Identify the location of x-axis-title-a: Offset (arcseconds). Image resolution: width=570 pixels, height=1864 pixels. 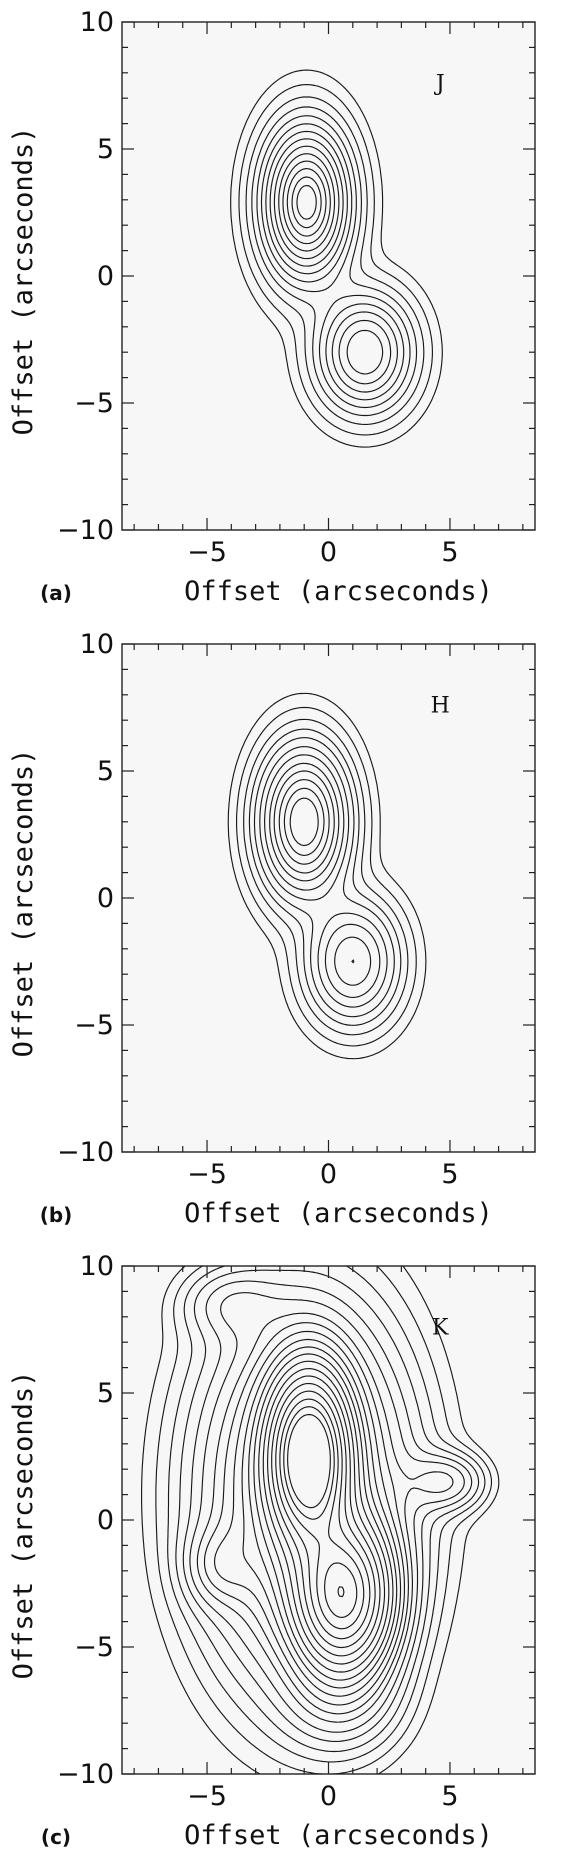
(338, 591).